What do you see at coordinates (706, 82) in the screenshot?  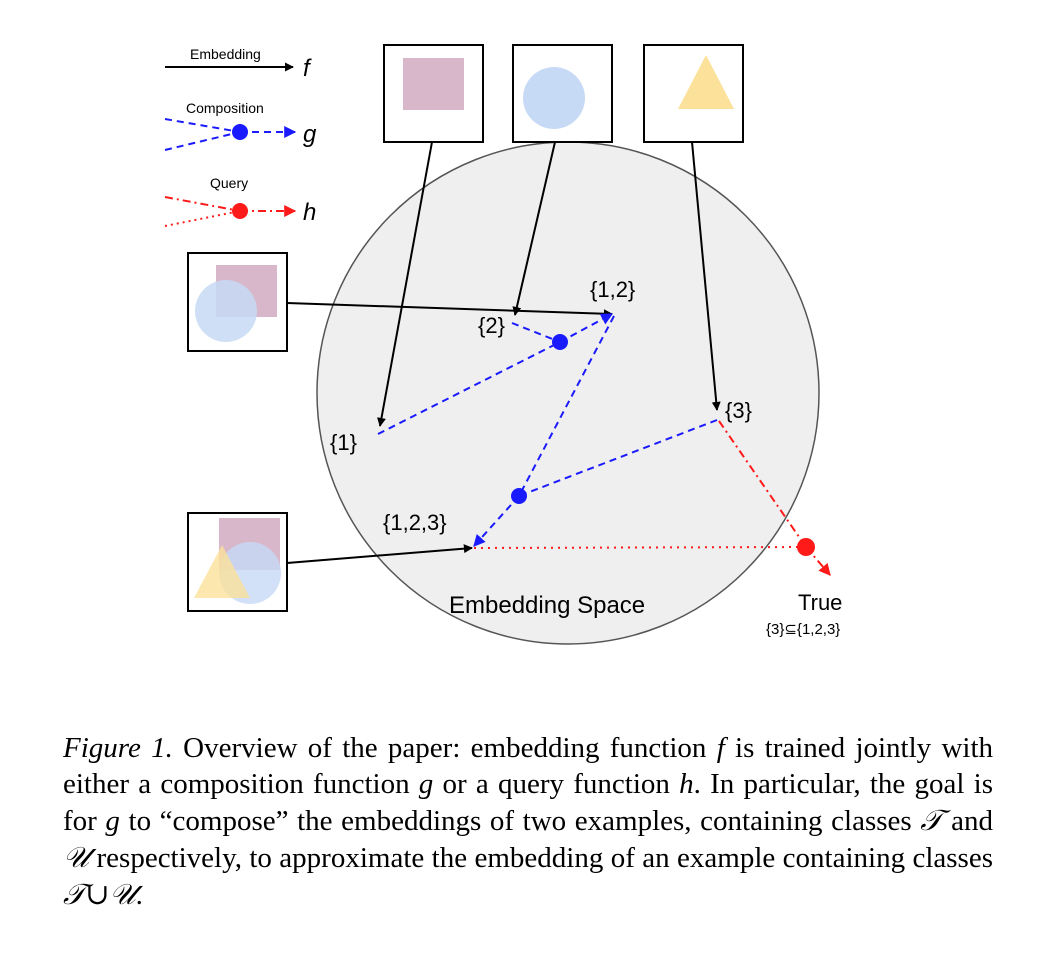 I see `triangle-shape` at bounding box center [706, 82].